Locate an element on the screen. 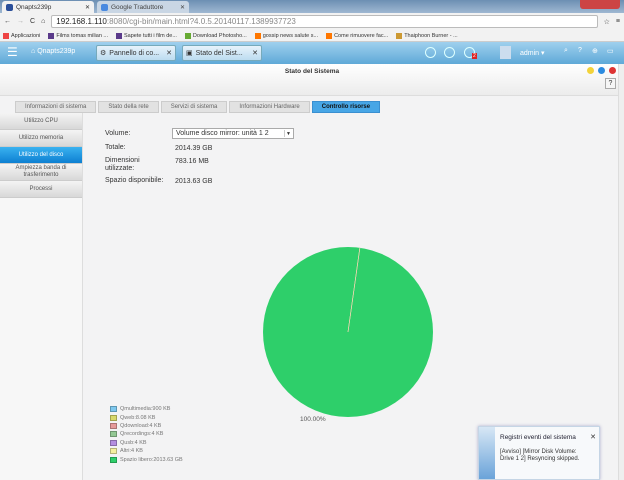 Image resolution: width=624 pixels, height=480 pixels. notification-title: Registri eventi del sistema is located at coordinates (538, 437).